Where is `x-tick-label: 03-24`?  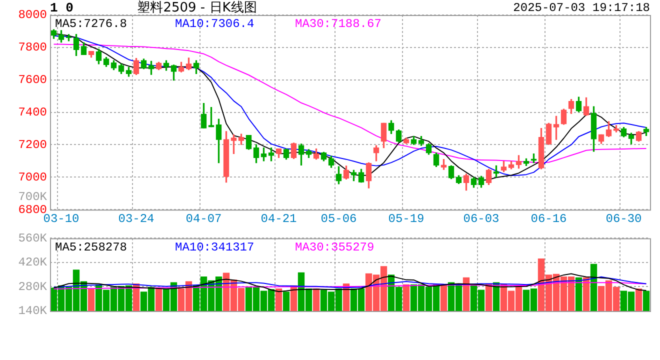 x-tick-label: 03-24 is located at coordinates (136, 219).